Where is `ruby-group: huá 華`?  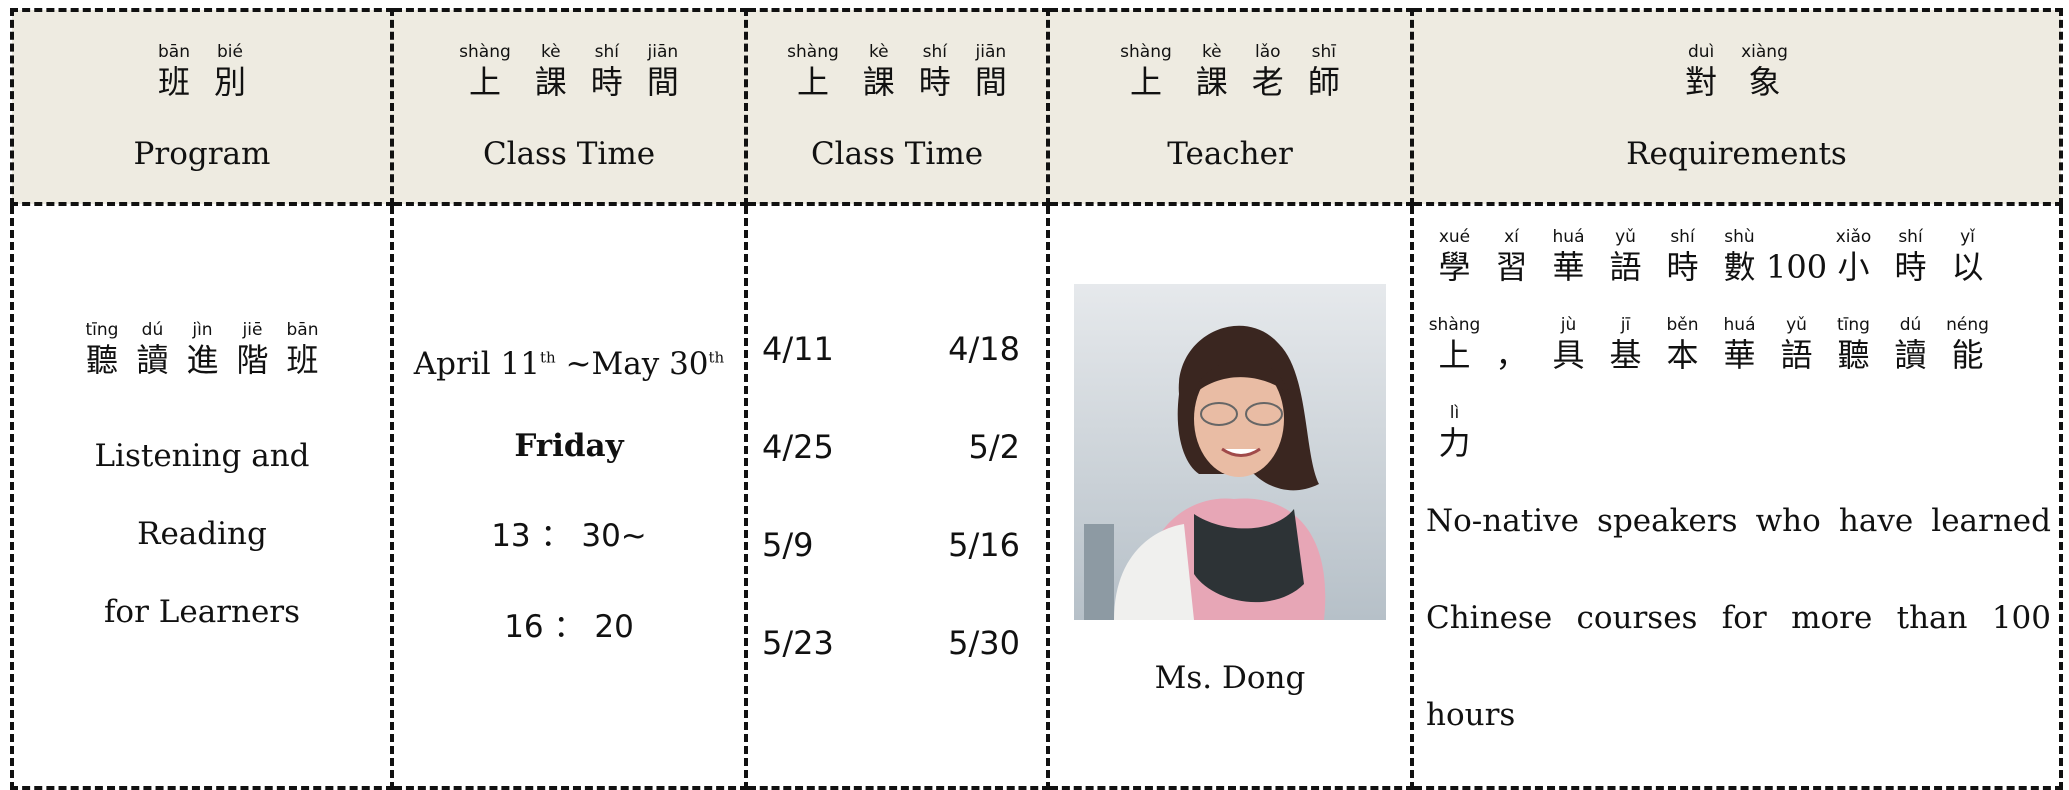
ruby-group: huá 華 is located at coordinates (1568, 257).